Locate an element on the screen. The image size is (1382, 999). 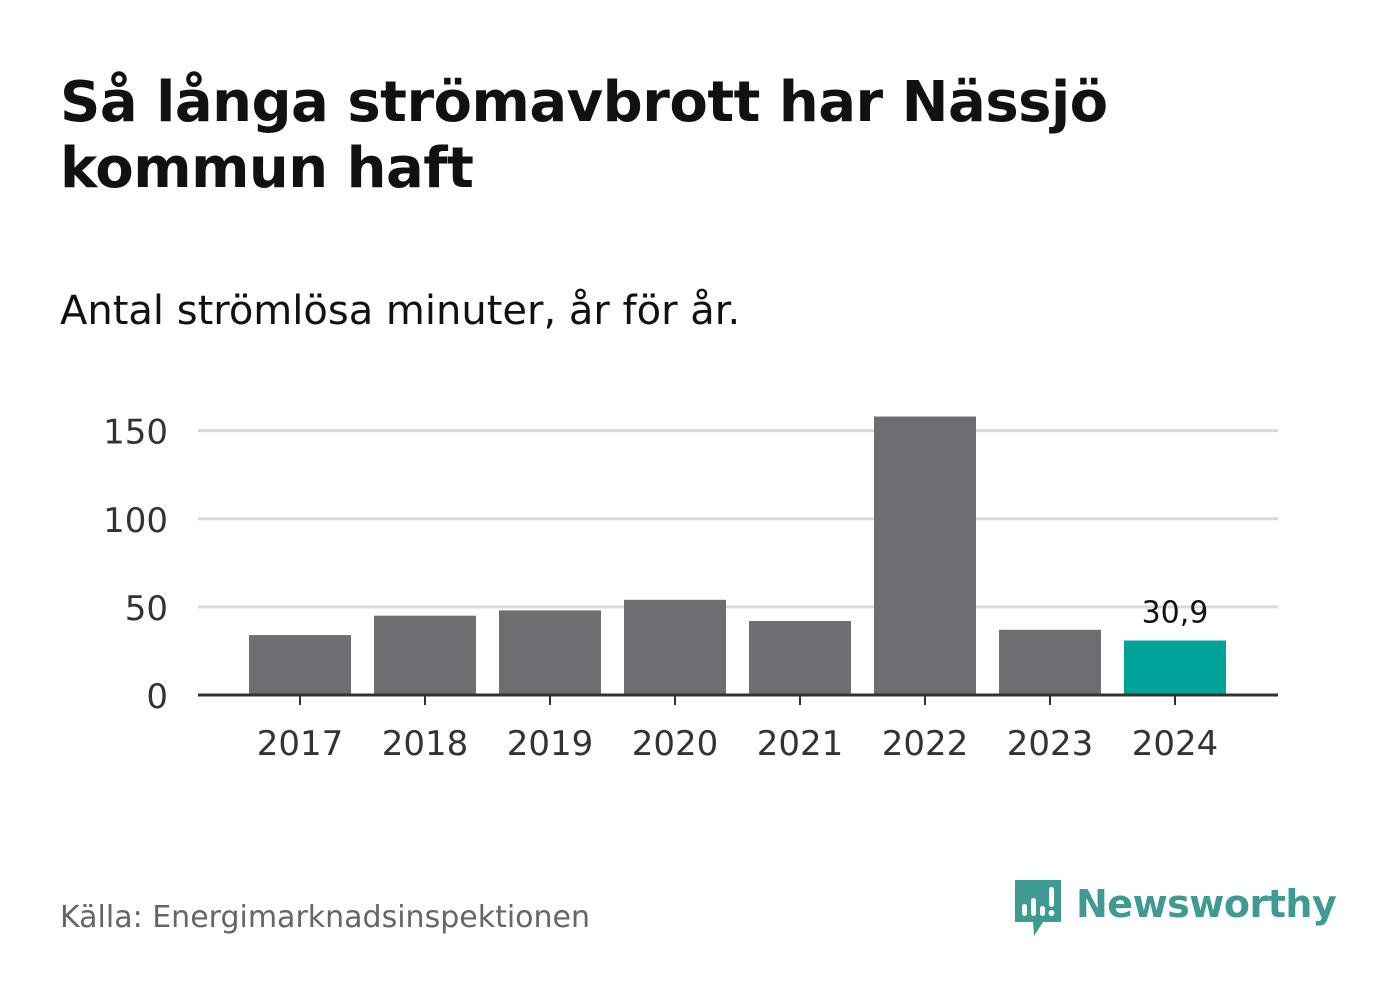
bar-2021 is located at coordinates (800, 657).